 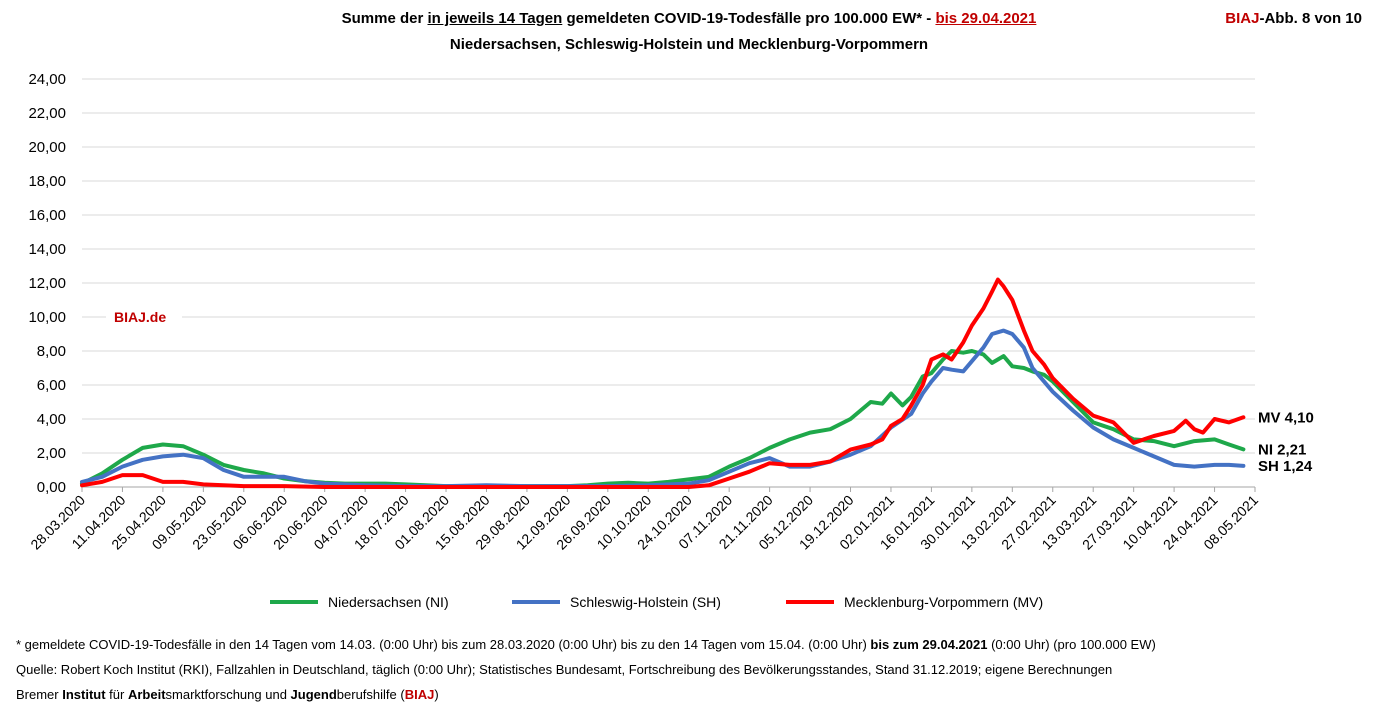 What do you see at coordinates (51, 385) in the screenshot?
I see `y-tick-label: 6,00` at bounding box center [51, 385].